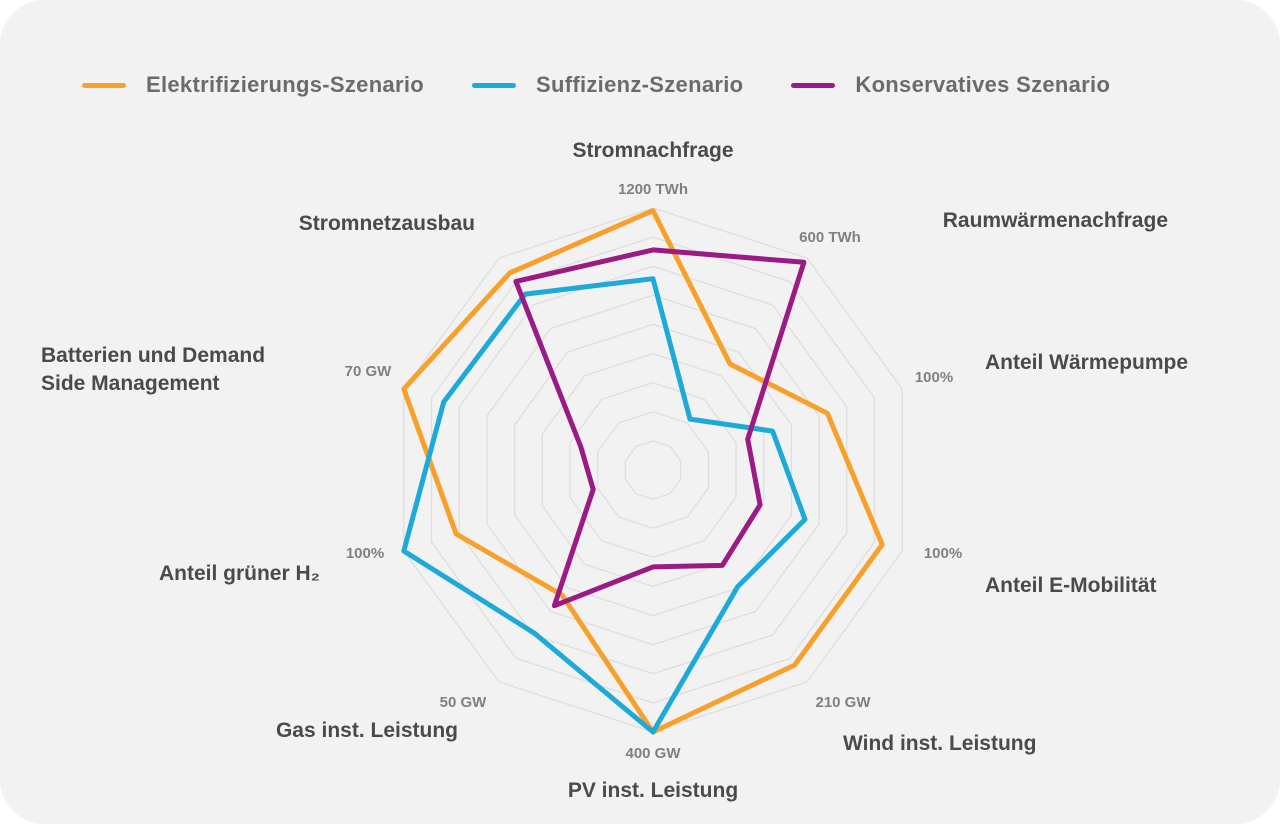 Image resolution: width=1280 pixels, height=824 pixels. I want to click on axis-label: Stromnachfrage, so click(652, 150).